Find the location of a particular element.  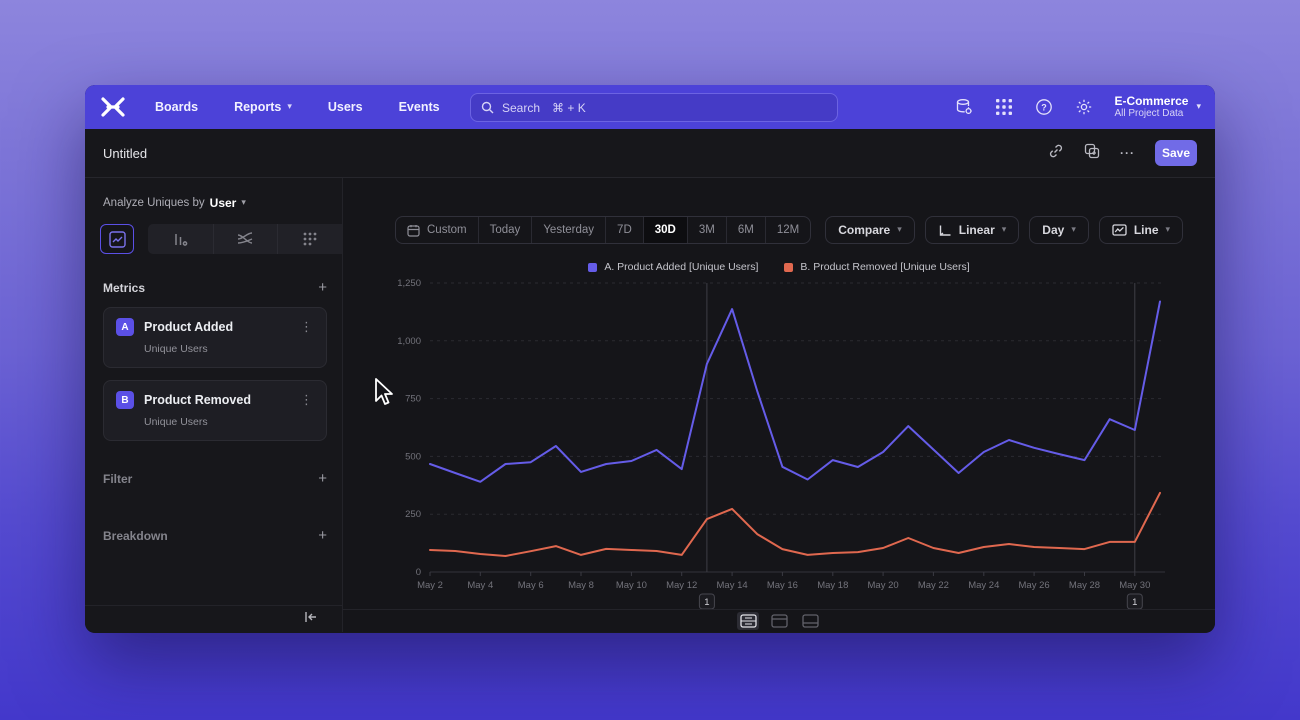

svg-text: May 10 is located at coordinates (631, 585).